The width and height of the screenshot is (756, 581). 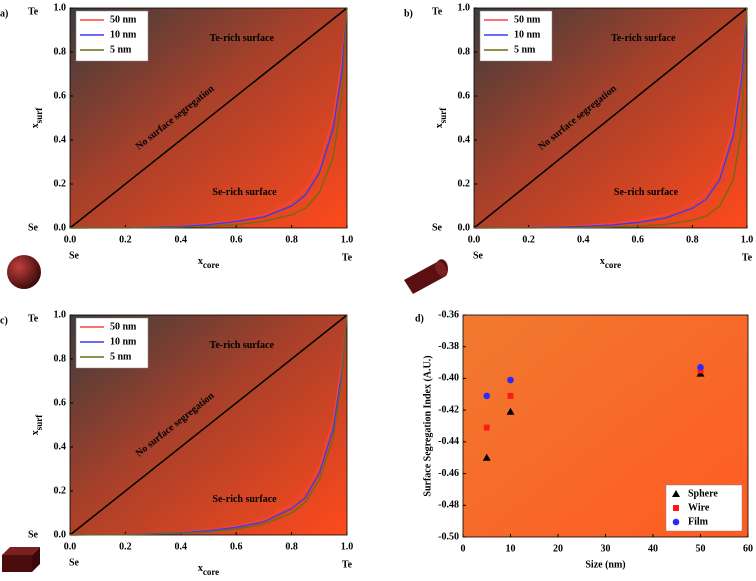 I want to click on y-tick-label: -0.46, so click(x=448, y=473).